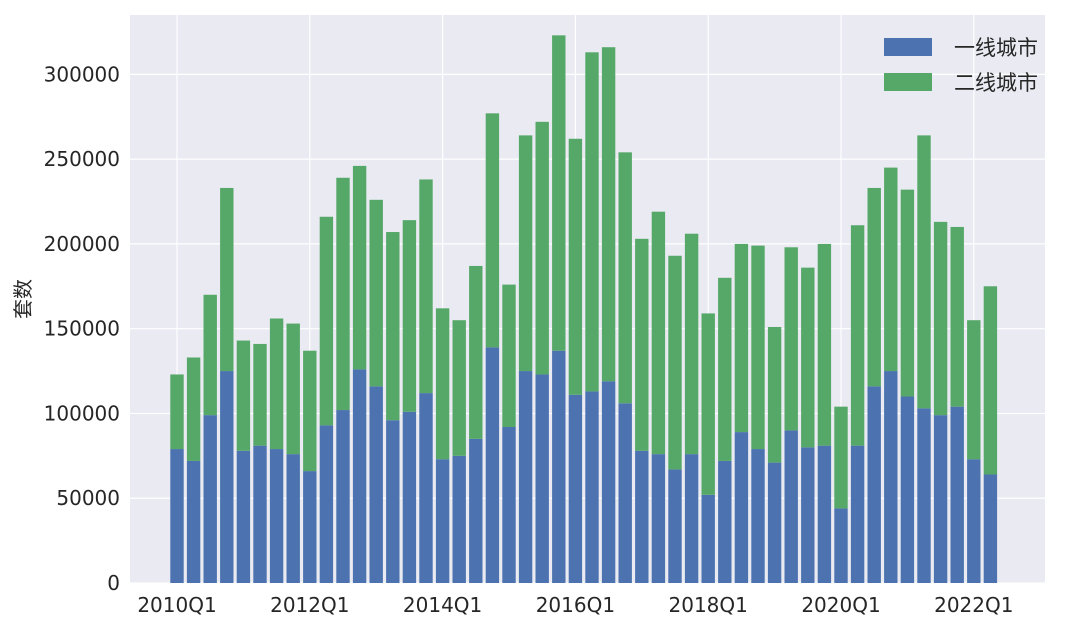  Describe the element at coordinates (840, 605) in the screenshot. I see `x-tick-label: 2020Q1` at that location.